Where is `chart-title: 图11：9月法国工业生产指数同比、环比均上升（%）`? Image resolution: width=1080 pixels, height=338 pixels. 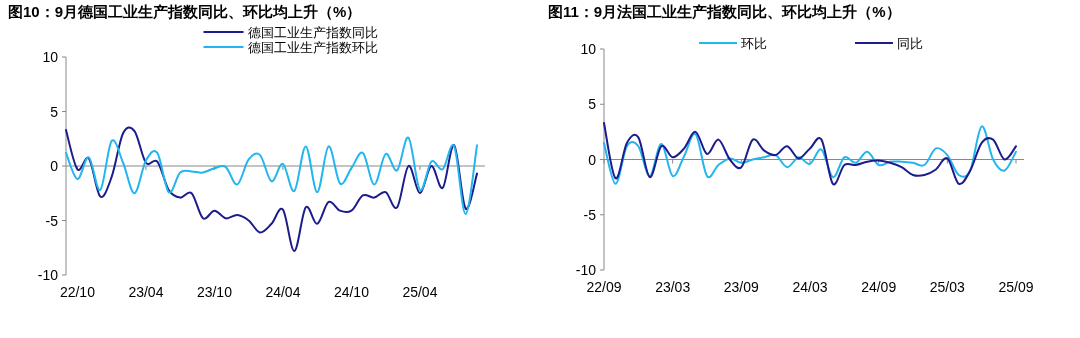 chart-title: 图11：9月法国工业生产指数同比、环比均上升（%） is located at coordinates (724, 11).